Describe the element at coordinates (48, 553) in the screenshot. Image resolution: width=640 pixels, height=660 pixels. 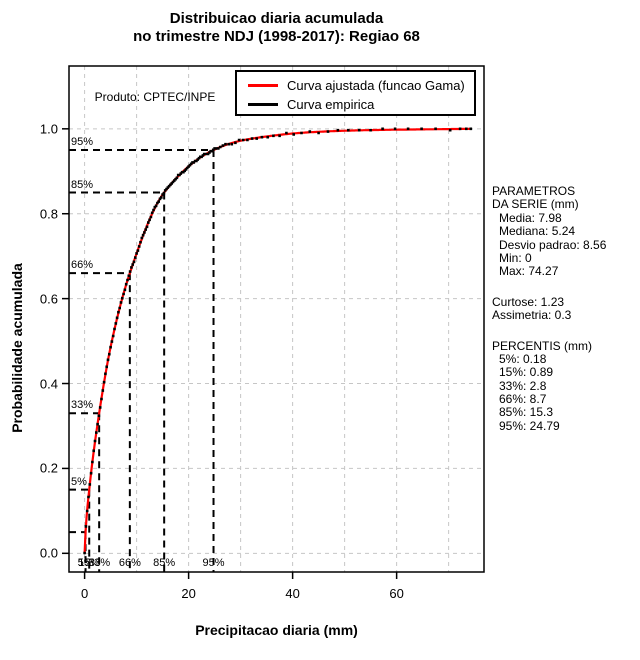
I see `y-tick-label: 0.0` at that location.